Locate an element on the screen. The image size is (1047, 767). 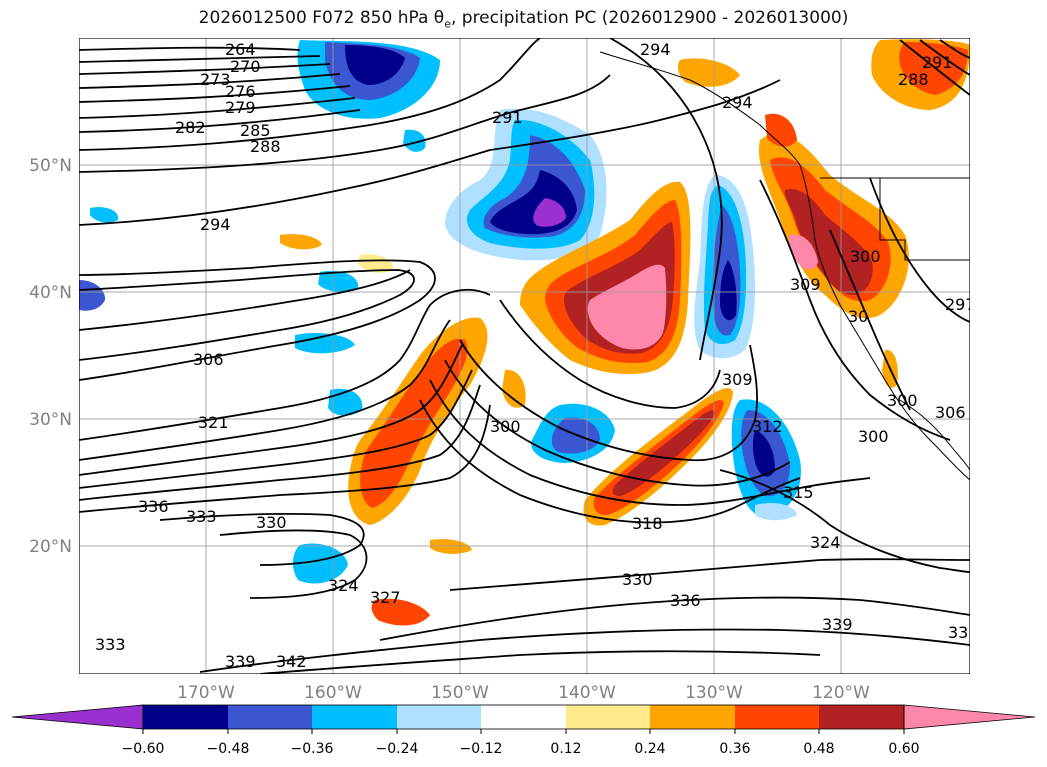
contour-label: 318 is located at coordinates (647, 523).